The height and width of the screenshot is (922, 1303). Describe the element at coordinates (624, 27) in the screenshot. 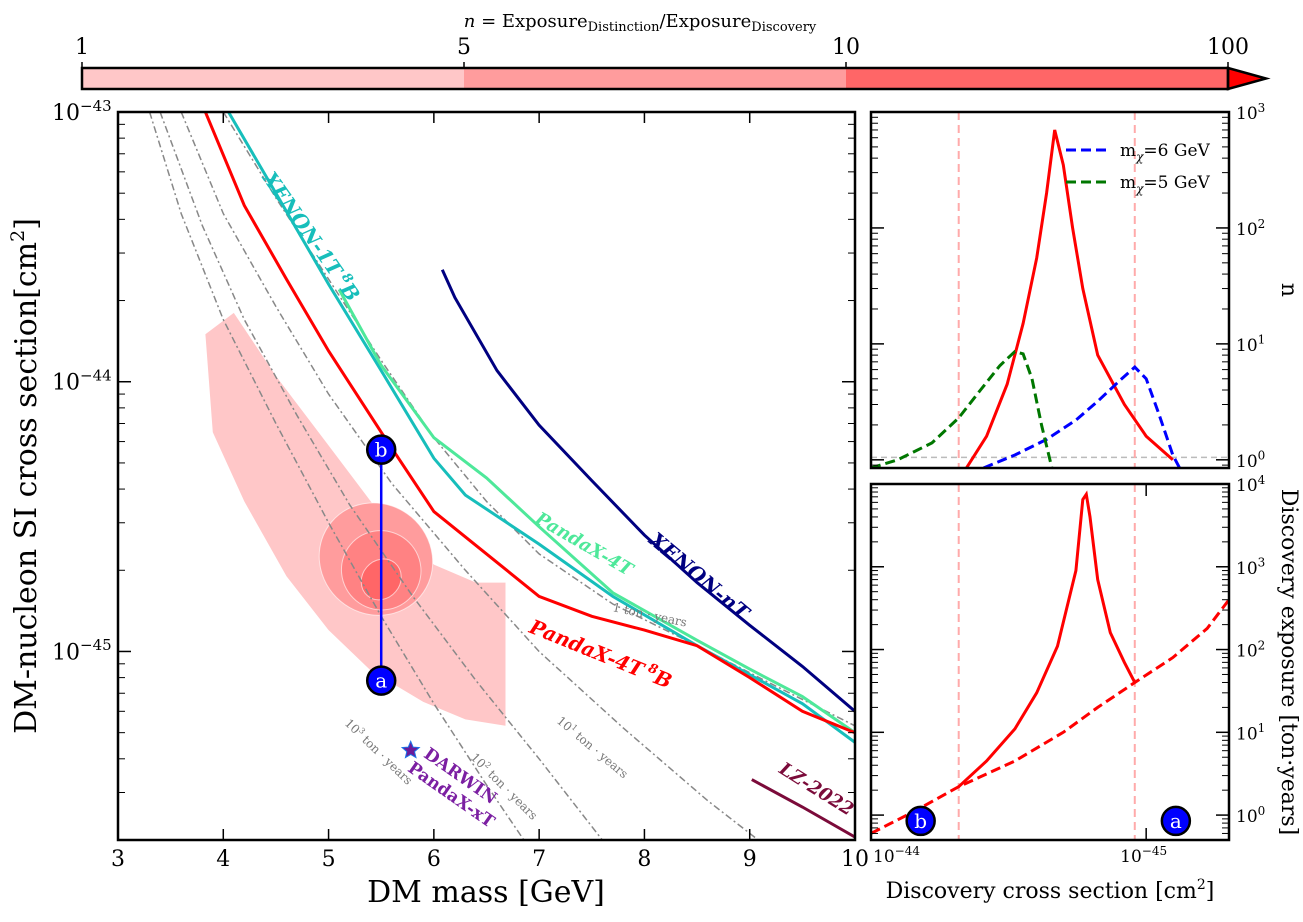

I see `colorbar-title-sub1: Distinction` at that location.